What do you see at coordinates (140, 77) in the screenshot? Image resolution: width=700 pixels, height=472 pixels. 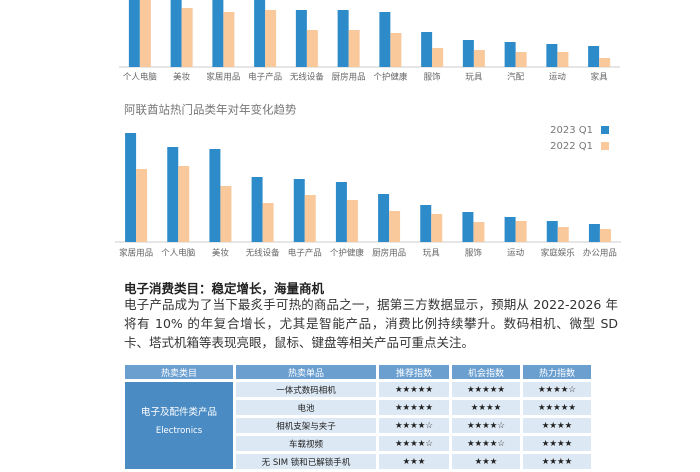 I see `x-tick-label: 个人电脑` at bounding box center [140, 77].